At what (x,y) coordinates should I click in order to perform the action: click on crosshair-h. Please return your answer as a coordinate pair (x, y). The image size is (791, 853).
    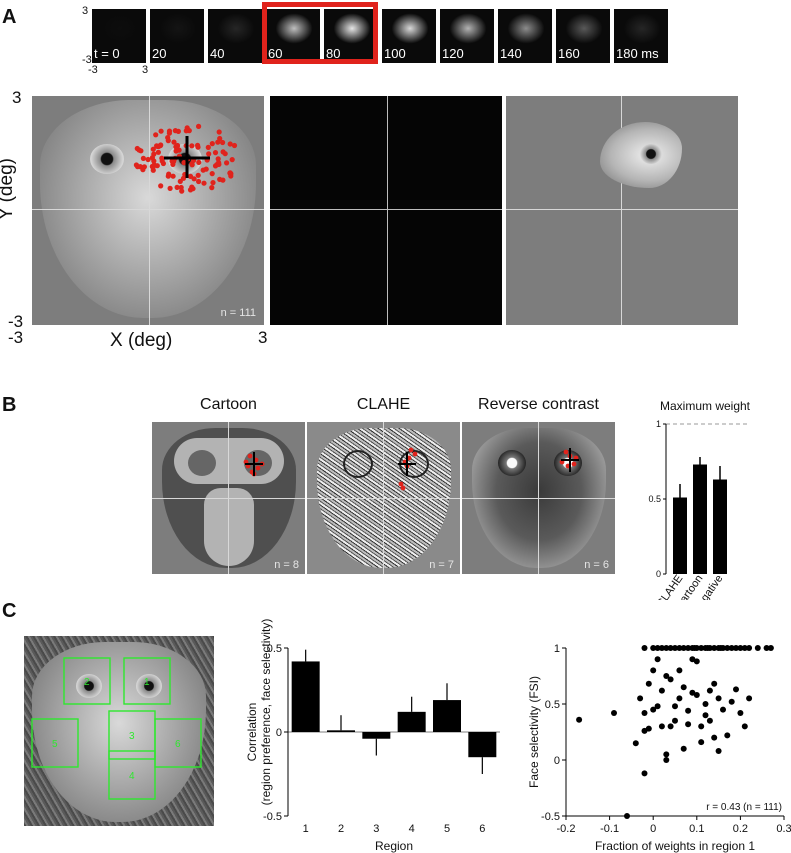
    Looking at the image, I should click on (148, 209).